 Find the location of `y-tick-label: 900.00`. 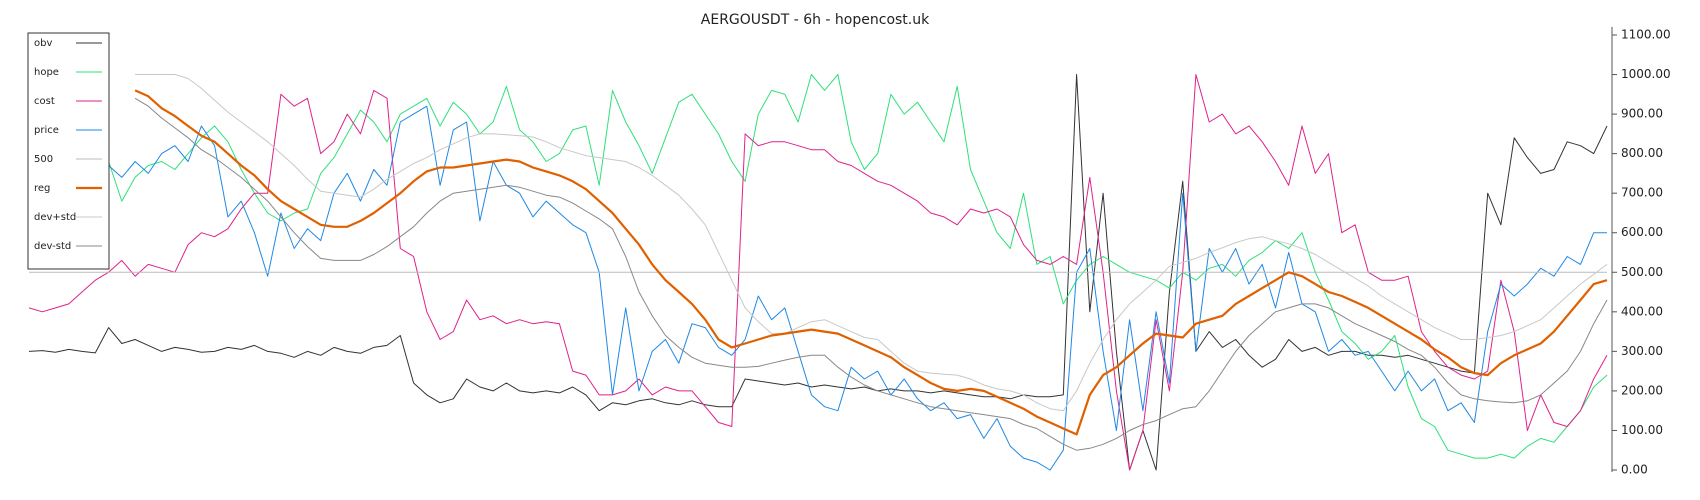

y-tick-label: 900.00 is located at coordinates (1642, 114).